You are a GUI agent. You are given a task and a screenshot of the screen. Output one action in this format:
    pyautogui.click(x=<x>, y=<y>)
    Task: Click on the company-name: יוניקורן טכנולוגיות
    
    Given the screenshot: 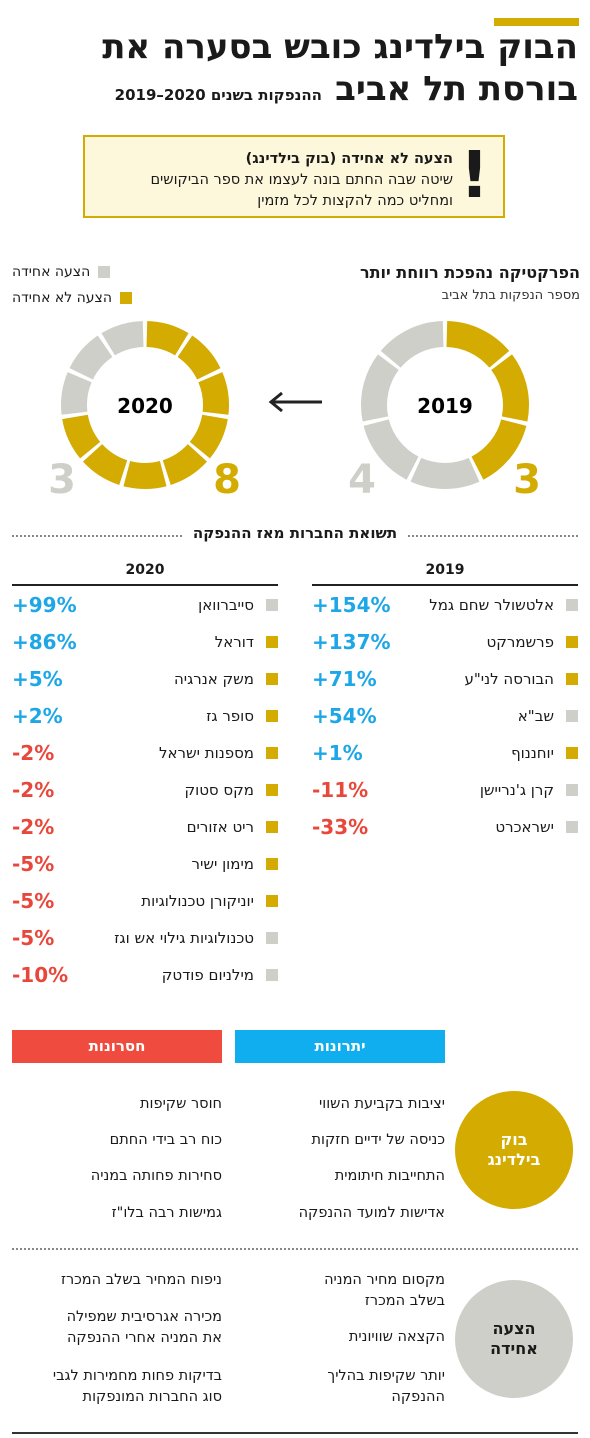 What is the action you would take?
    pyautogui.click(x=197, y=901)
    